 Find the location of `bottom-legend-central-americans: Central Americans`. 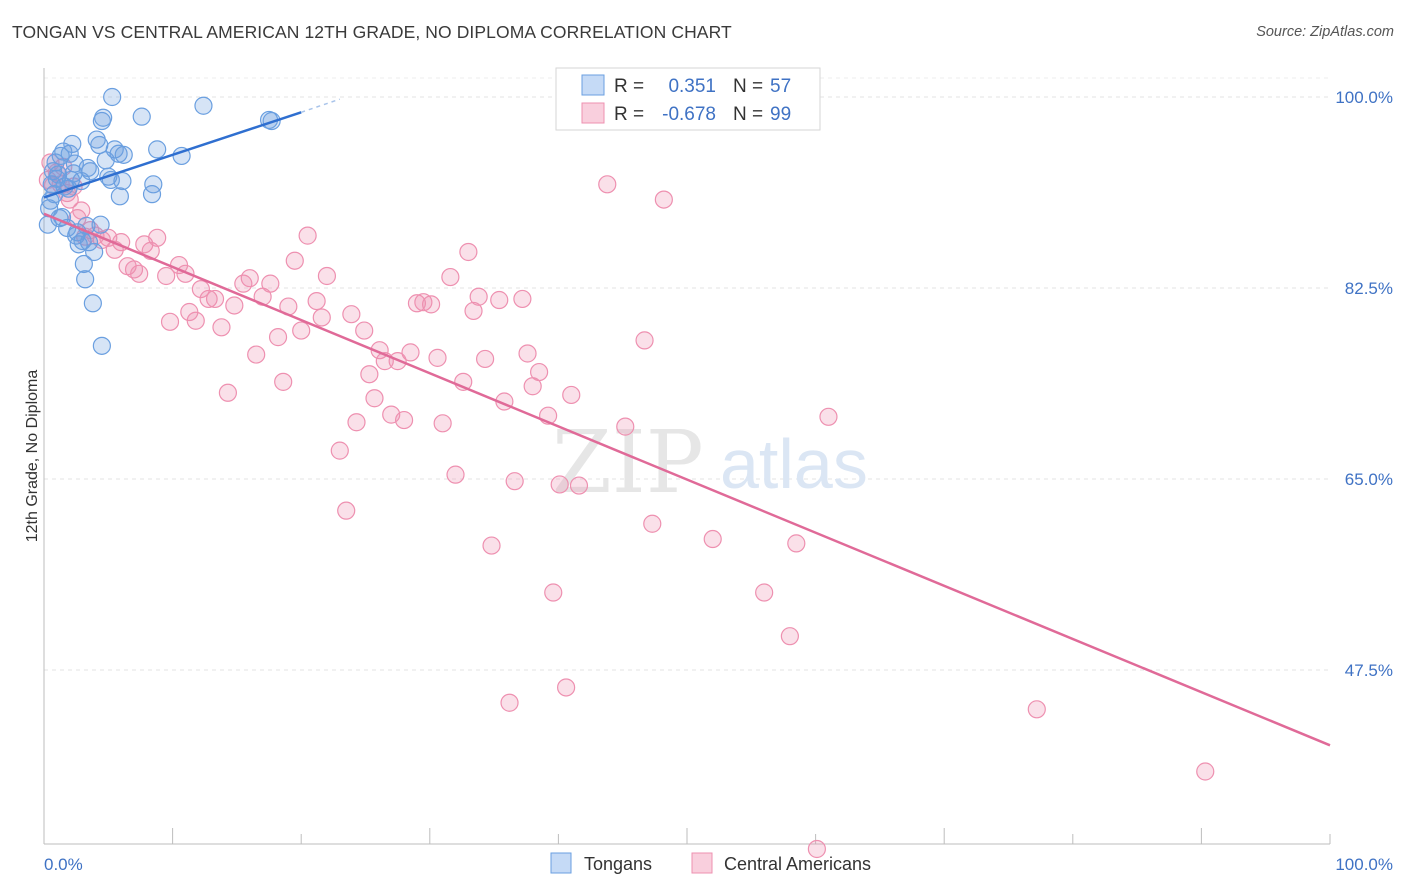

bottom-legend-central-americans: Central Americans is located at coordinates (797, 864).